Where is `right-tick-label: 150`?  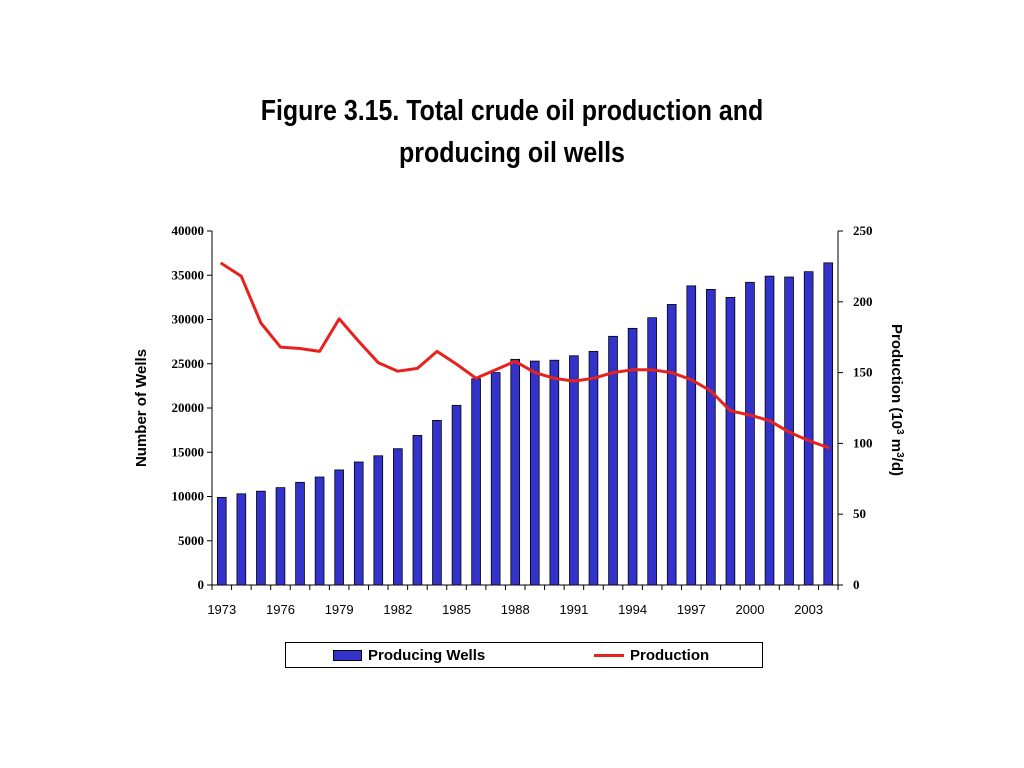 right-tick-label: 150 is located at coordinates (863, 372).